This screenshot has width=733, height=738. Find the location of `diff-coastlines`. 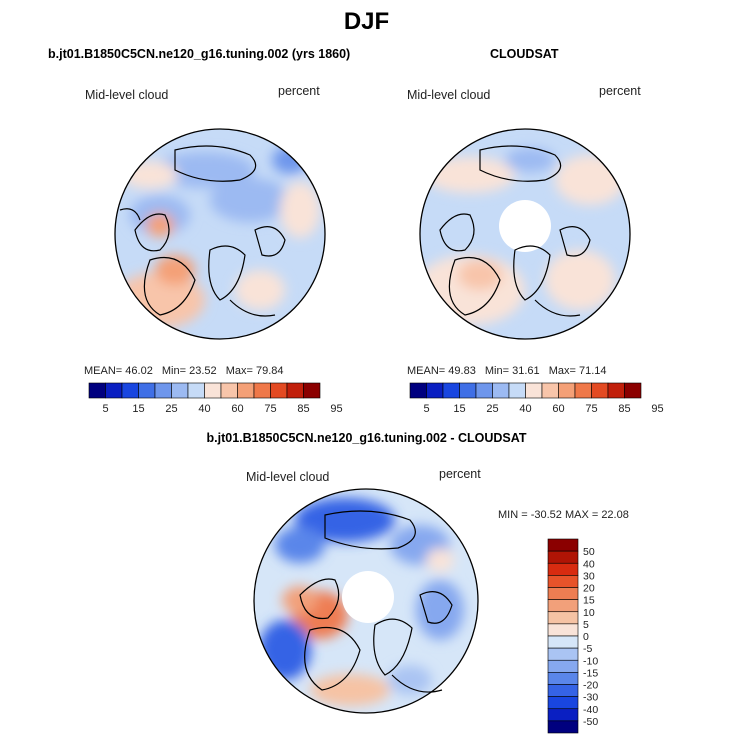

diff-coastlines is located at coordinates (376, 601).